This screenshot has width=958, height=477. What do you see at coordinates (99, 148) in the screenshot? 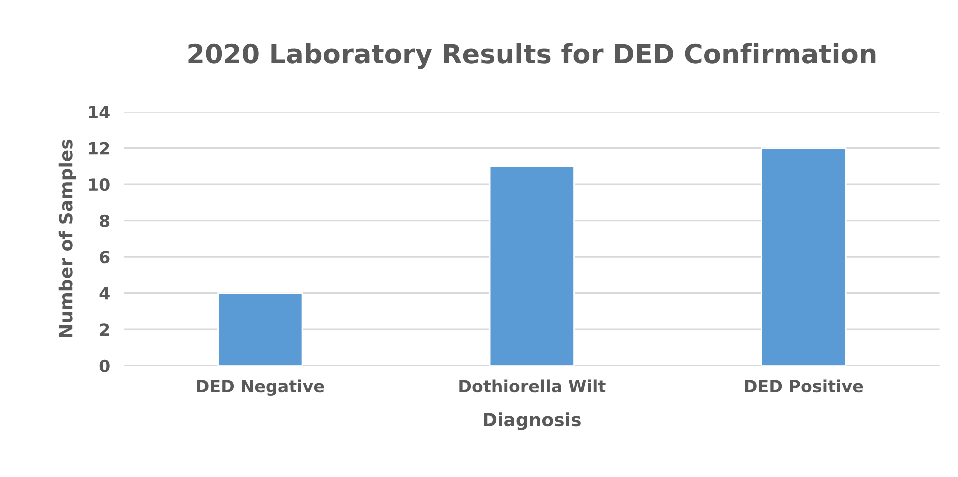
I see `y-tick-label: 12` at bounding box center [99, 148].